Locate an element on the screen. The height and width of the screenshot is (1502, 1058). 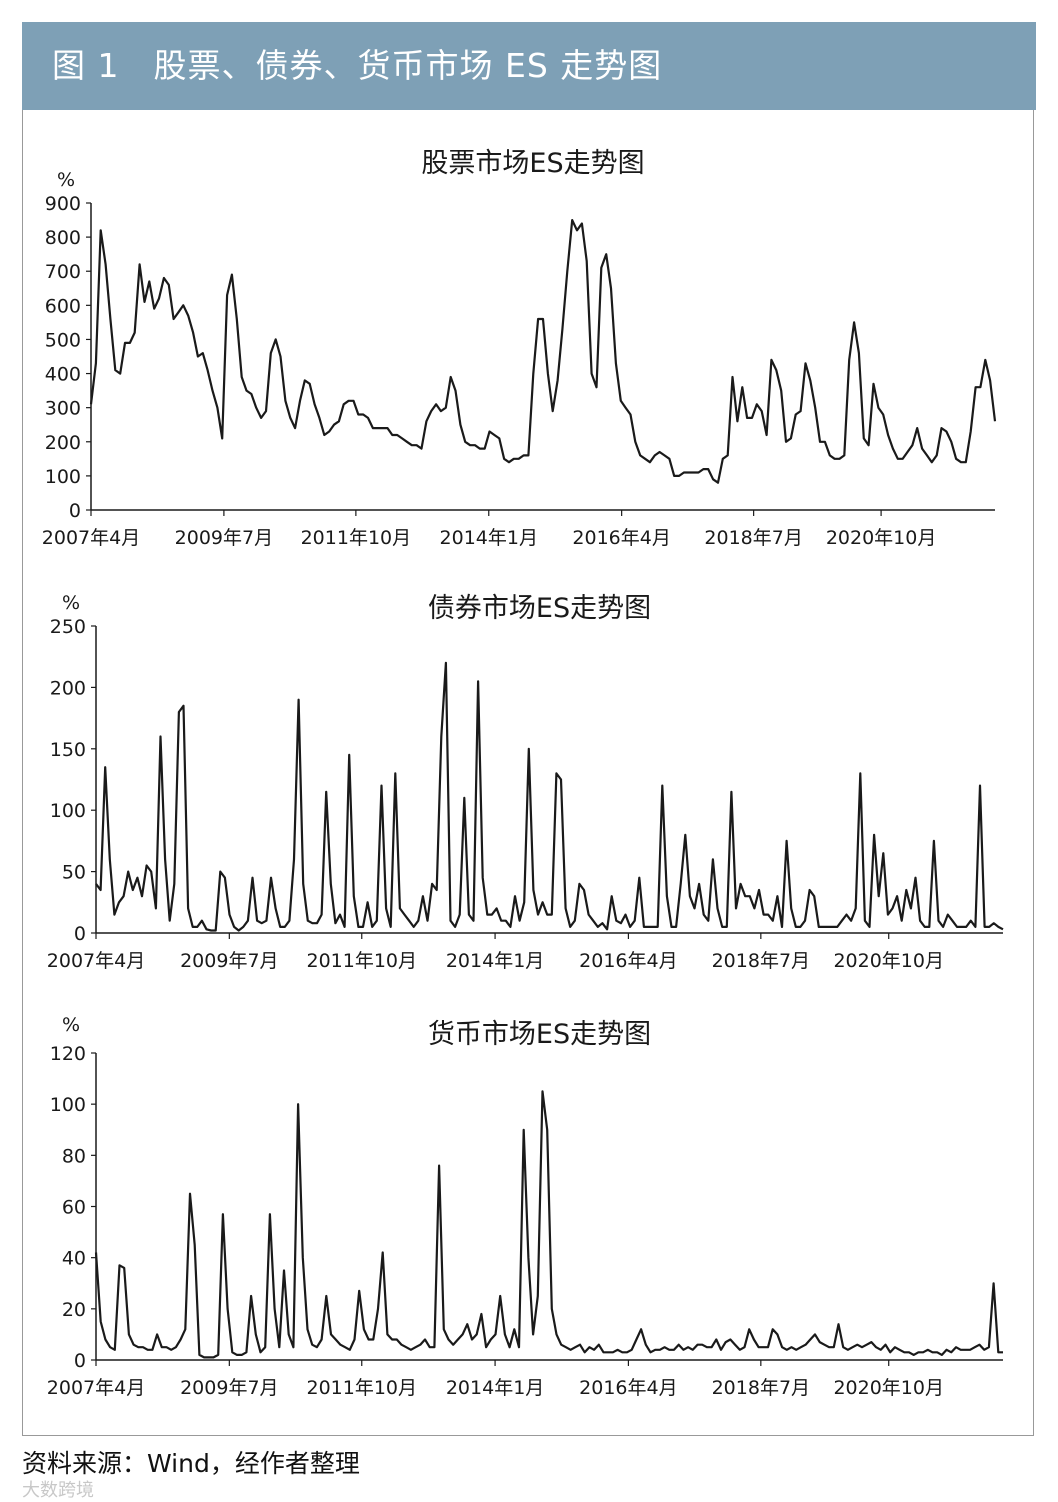
y-tick-label: 300 is located at coordinates (63, 409).